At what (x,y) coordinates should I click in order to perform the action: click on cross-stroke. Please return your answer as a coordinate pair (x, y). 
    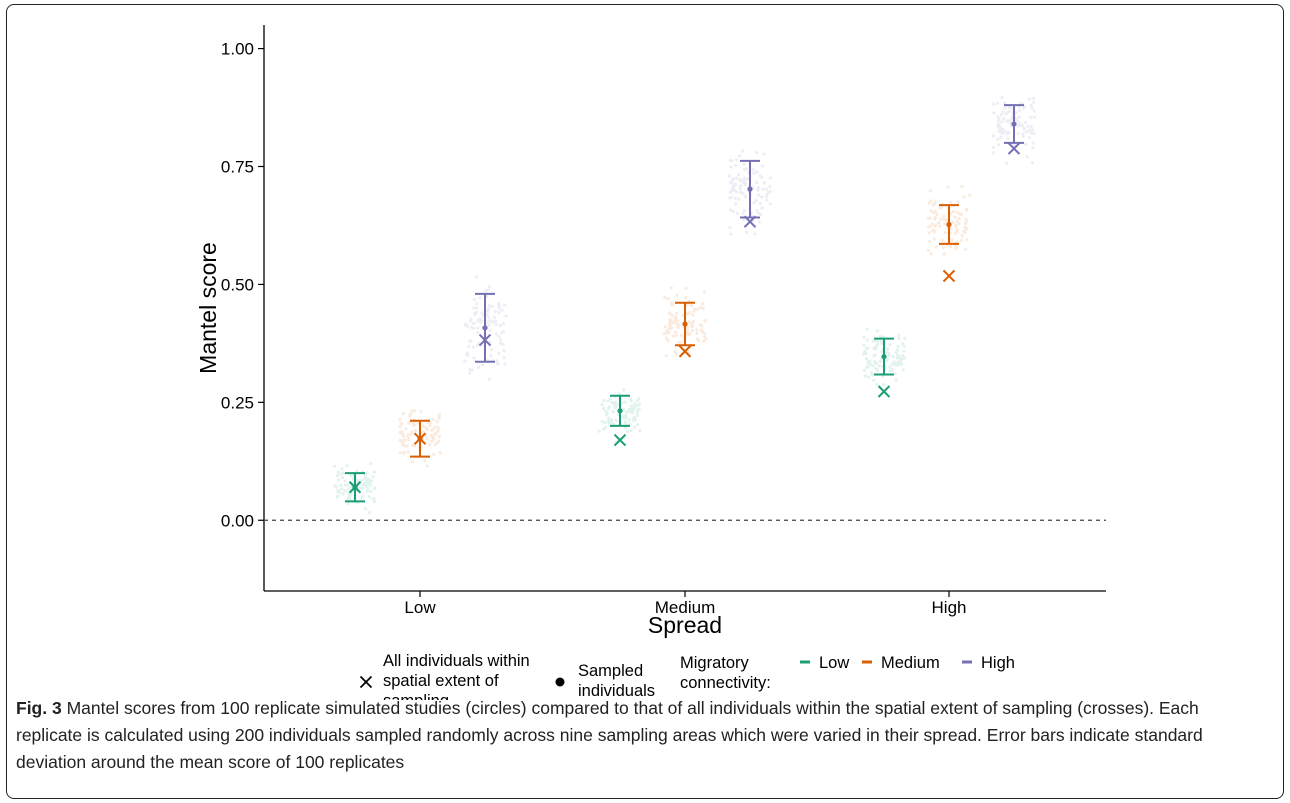
    Looking at the image, I should click on (620, 440).